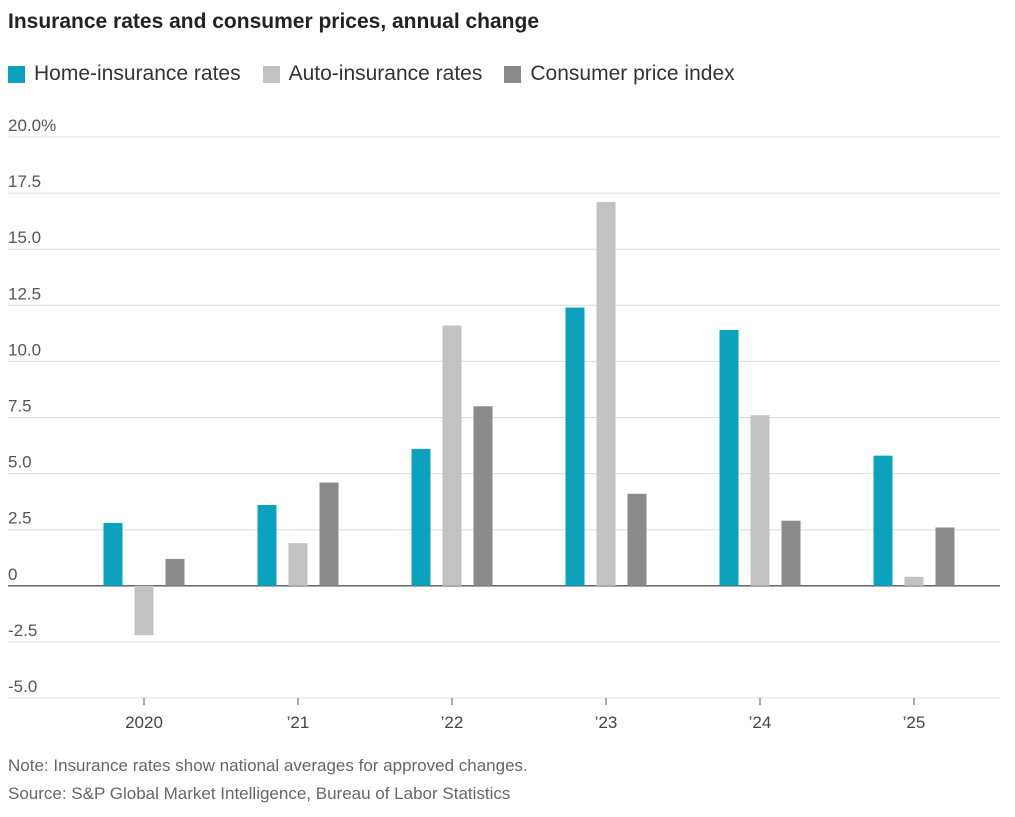 This screenshot has height=817, width=1015. I want to click on legend-swatch-home, so click(16, 74).